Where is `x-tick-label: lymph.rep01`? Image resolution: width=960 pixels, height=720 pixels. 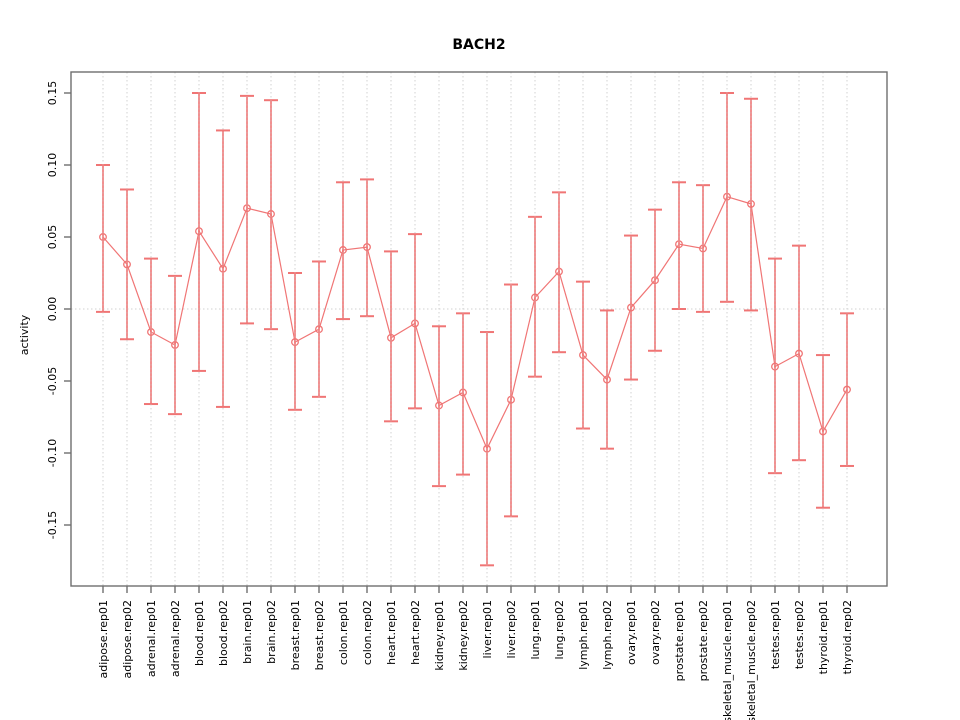 x-tick-label: lymph.rep01 is located at coordinates (583, 635).